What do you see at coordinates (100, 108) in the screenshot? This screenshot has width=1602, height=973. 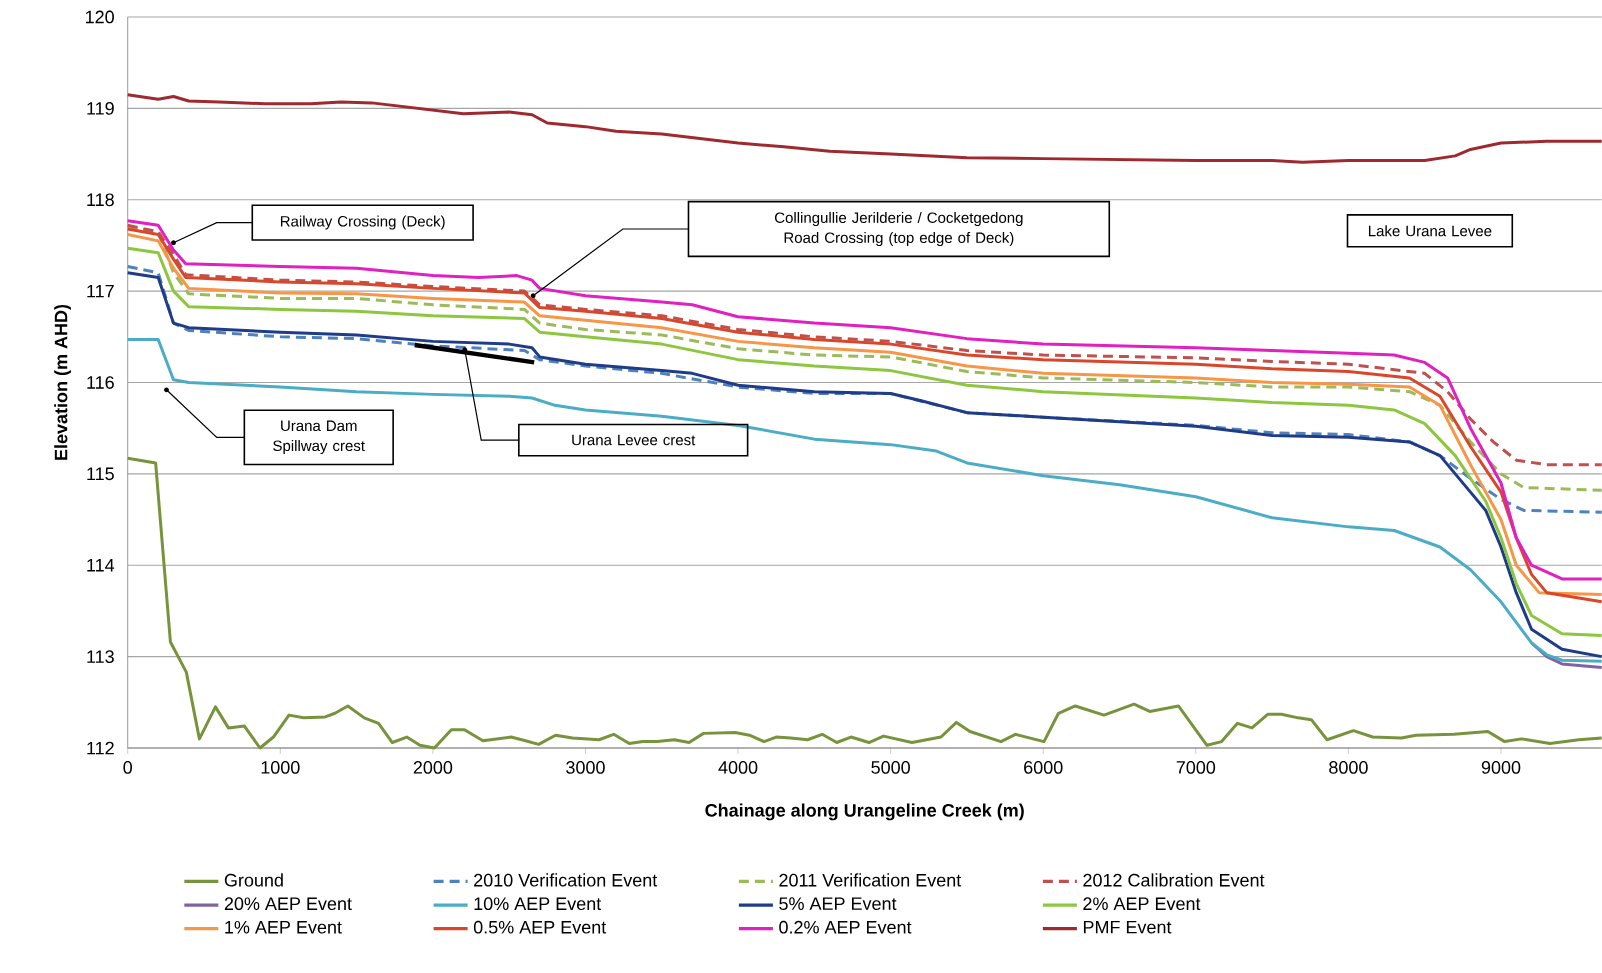 I see `y-tick-label: 119` at bounding box center [100, 108].